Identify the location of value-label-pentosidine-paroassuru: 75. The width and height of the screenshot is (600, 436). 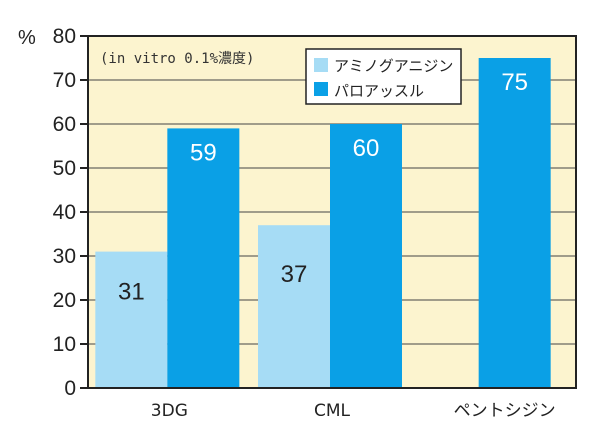
(514, 82).